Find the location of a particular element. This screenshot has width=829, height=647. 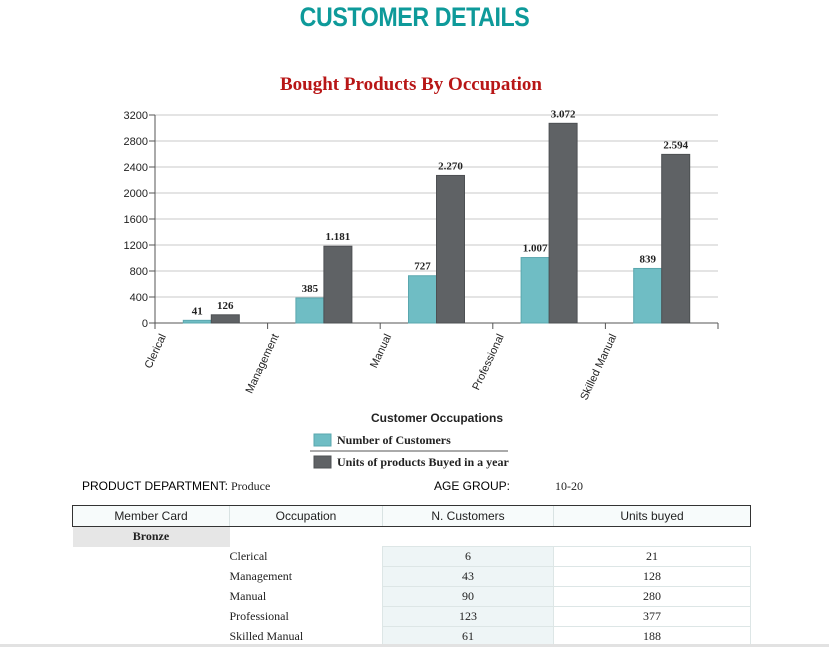

product-department-label: PRODUCT DEPARTMENT: is located at coordinates (155, 486).